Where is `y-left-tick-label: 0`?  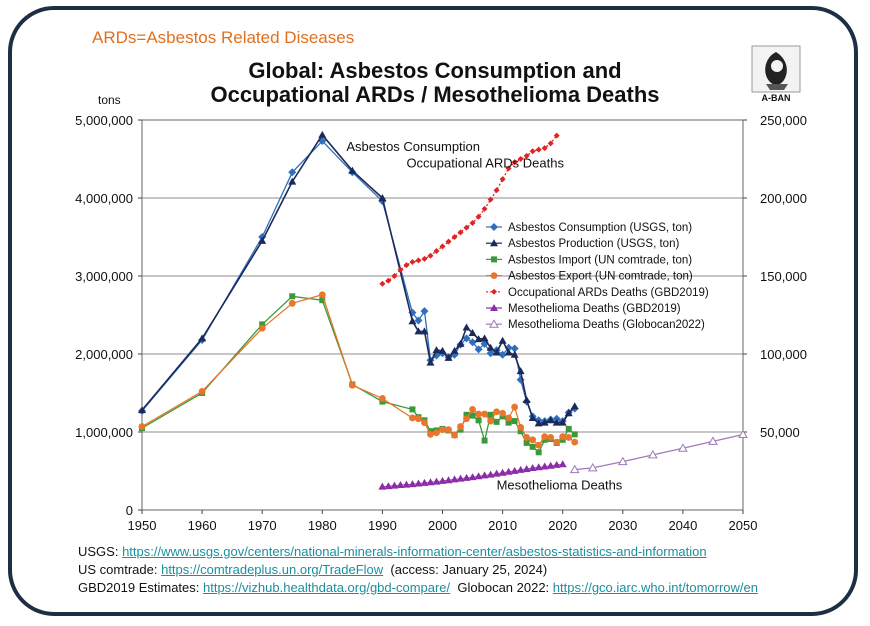
y-left-tick-label: 0 is located at coordinates (129, 510).